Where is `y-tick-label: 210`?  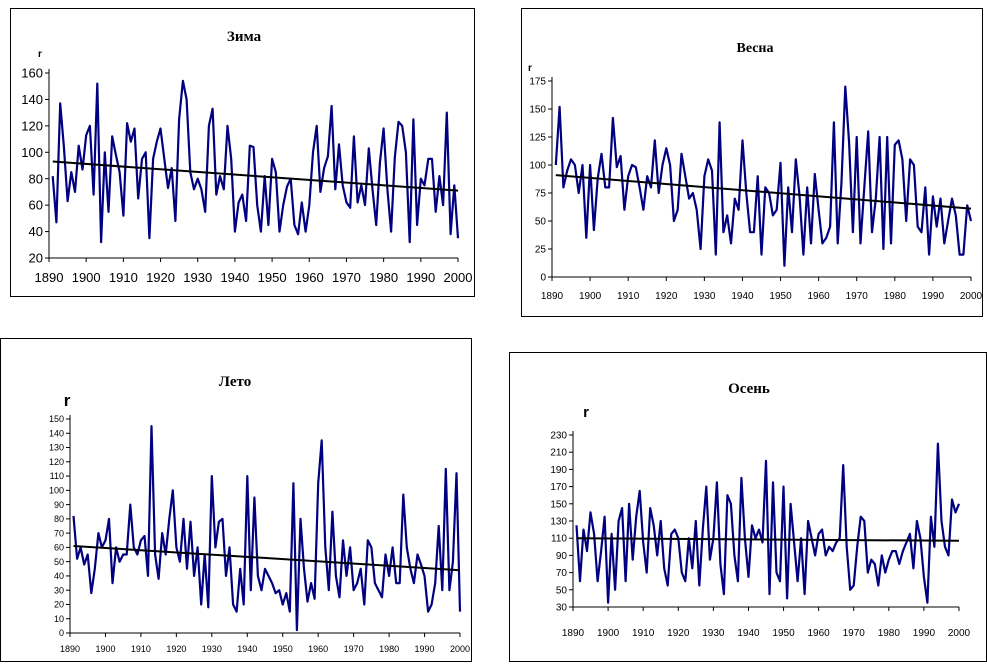
y-tick-label: 210 is located at coordinates (558, 453).